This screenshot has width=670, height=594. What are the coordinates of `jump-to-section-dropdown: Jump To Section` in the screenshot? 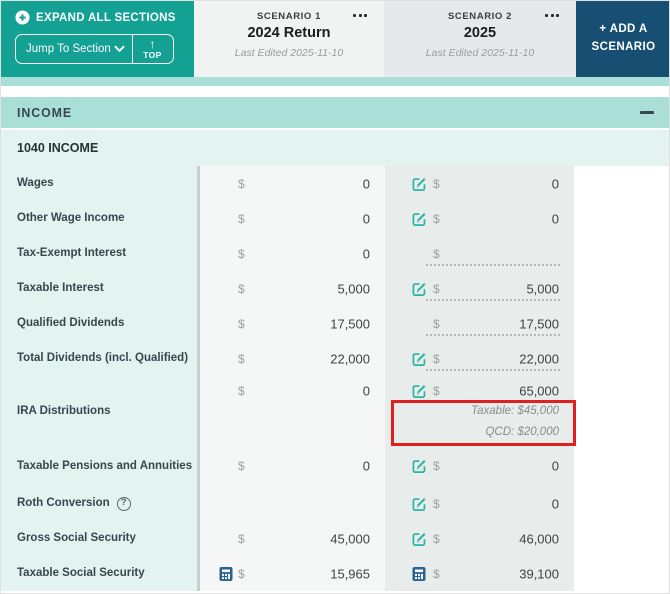 It's located at (74, 49).